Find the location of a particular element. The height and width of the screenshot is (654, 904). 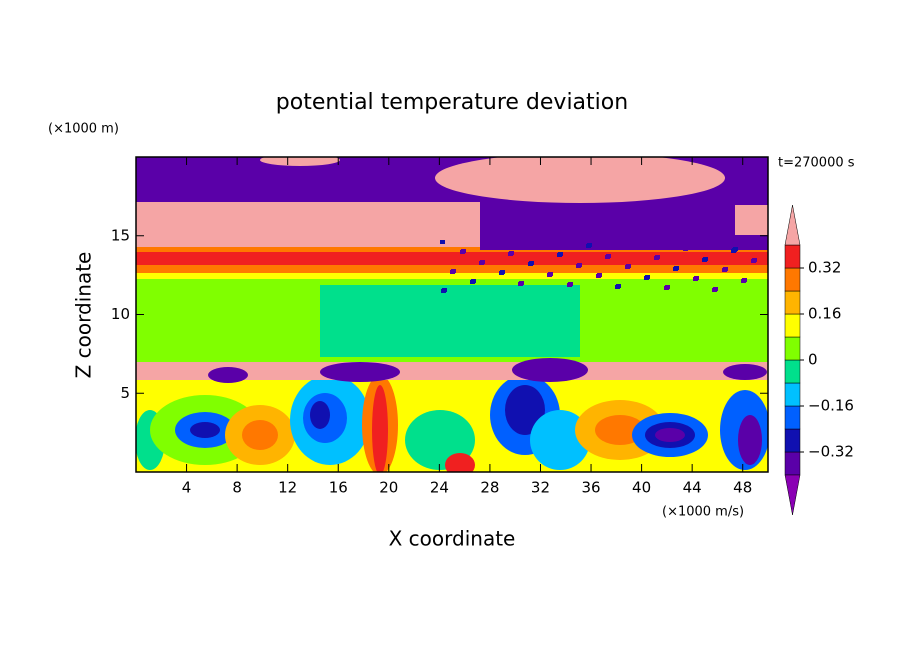

chart-title: potential temperature deviation is located at coordinates (452, 102).